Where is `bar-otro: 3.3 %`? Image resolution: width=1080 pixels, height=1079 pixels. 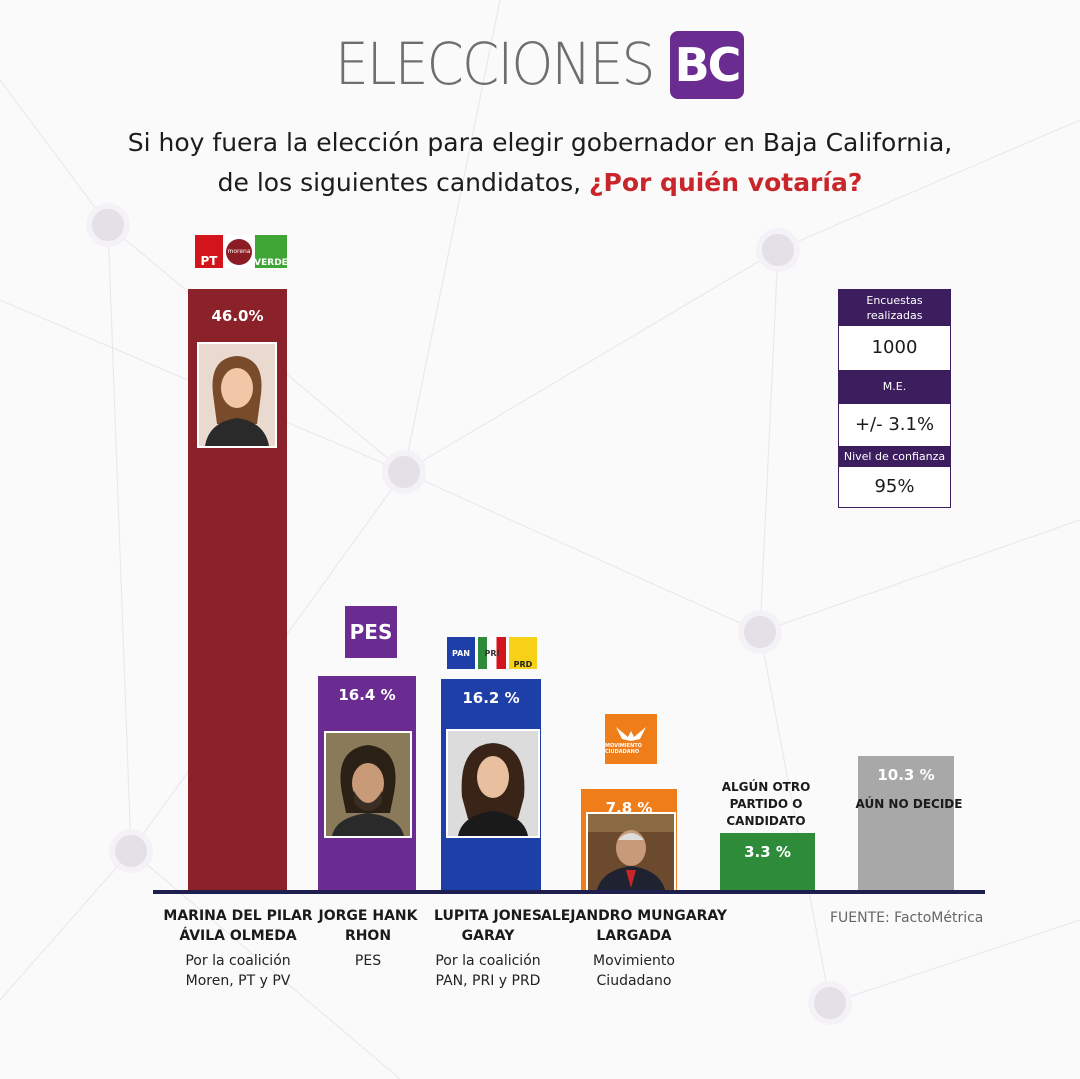
bar-otro: 3.3 % is located at coordinates (767, 862).